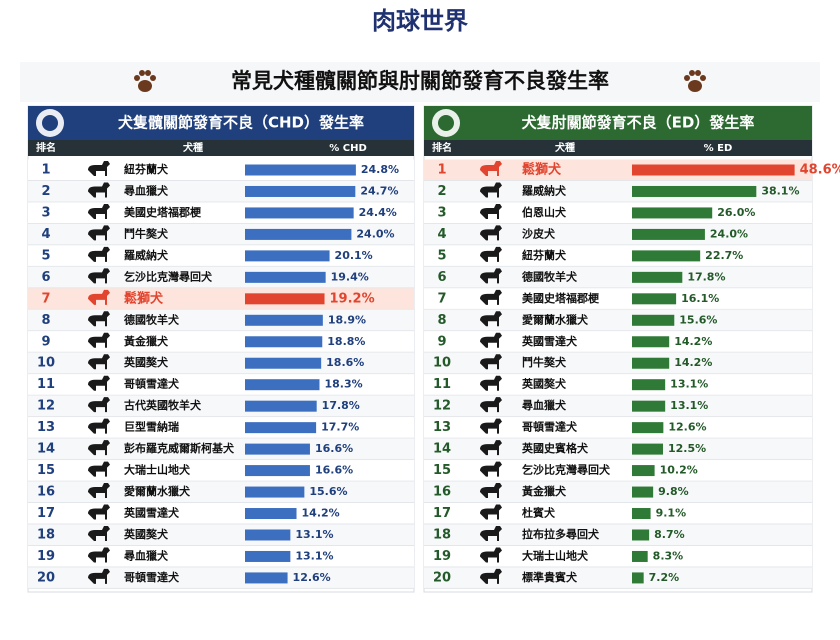  Describe the element at coordinates (693, 341) in the screenshot. I see `value-label: 14.2%` at that location.